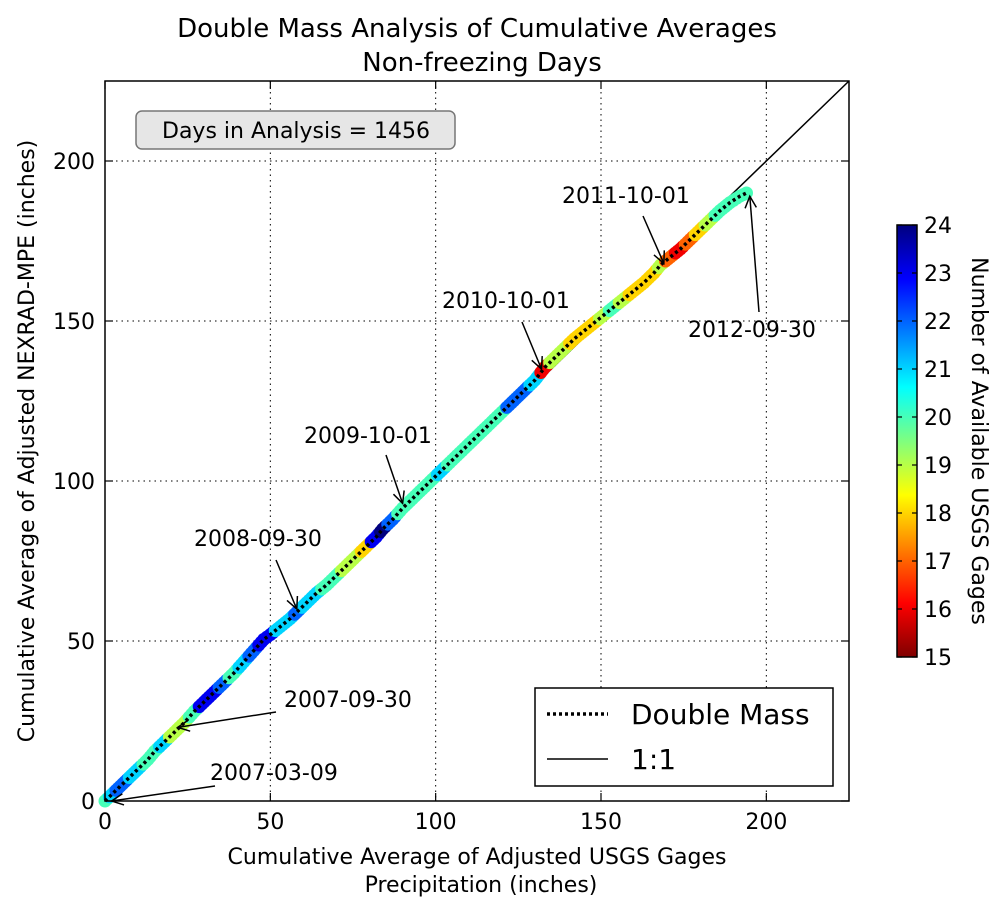 Image resolution: width=1003 pixels, height=911 pixels. Describe the element at coordinates (938, 658) in the screenshot. I see `colorbar-tick-label: 15` at that location.